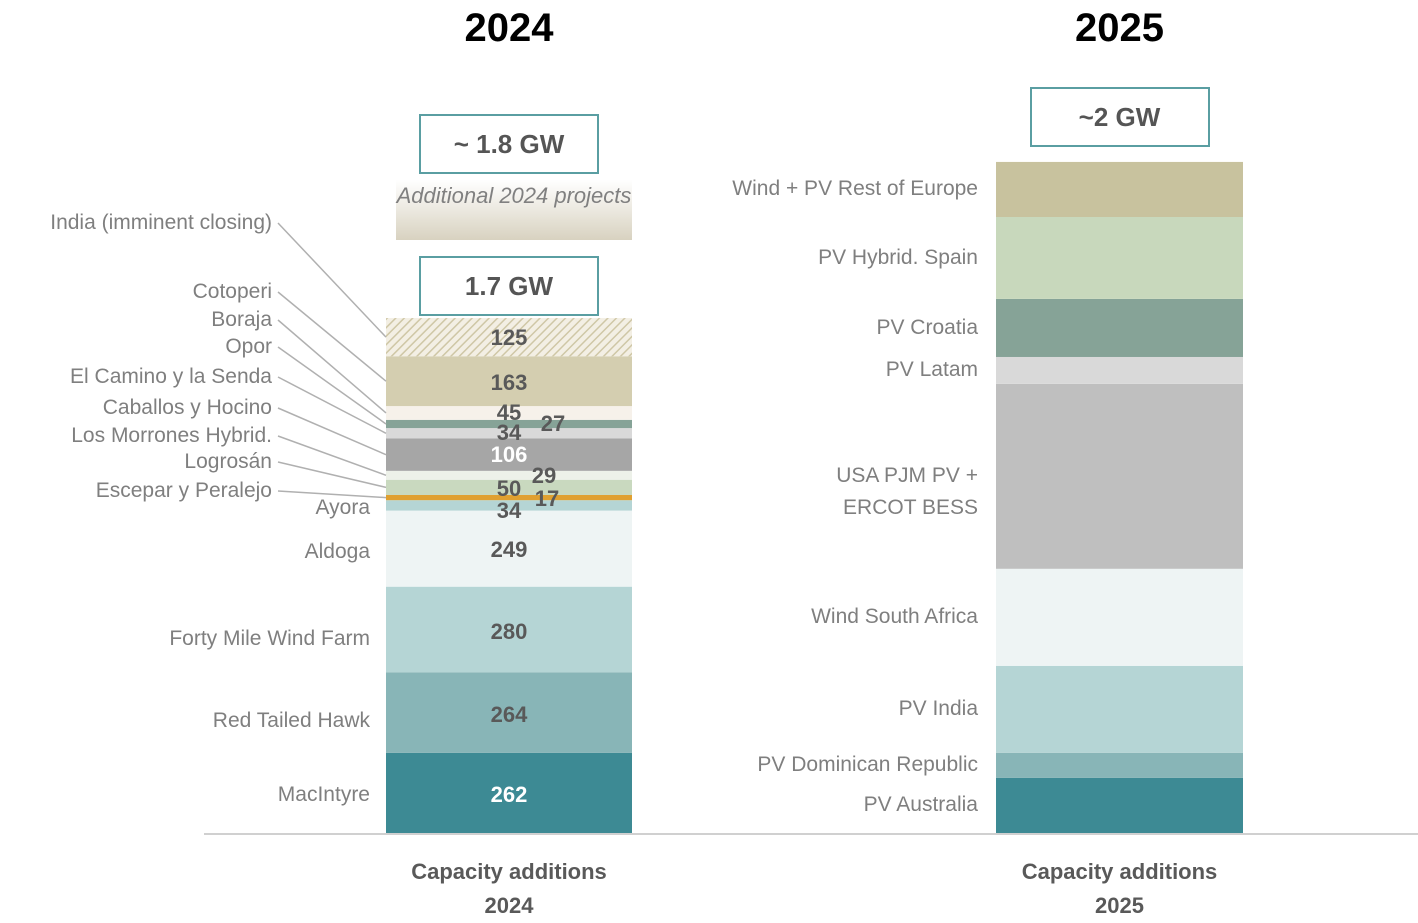 This screenshot has width=1418, height=923. I want to click on value-label: 264, so click(509, 714).